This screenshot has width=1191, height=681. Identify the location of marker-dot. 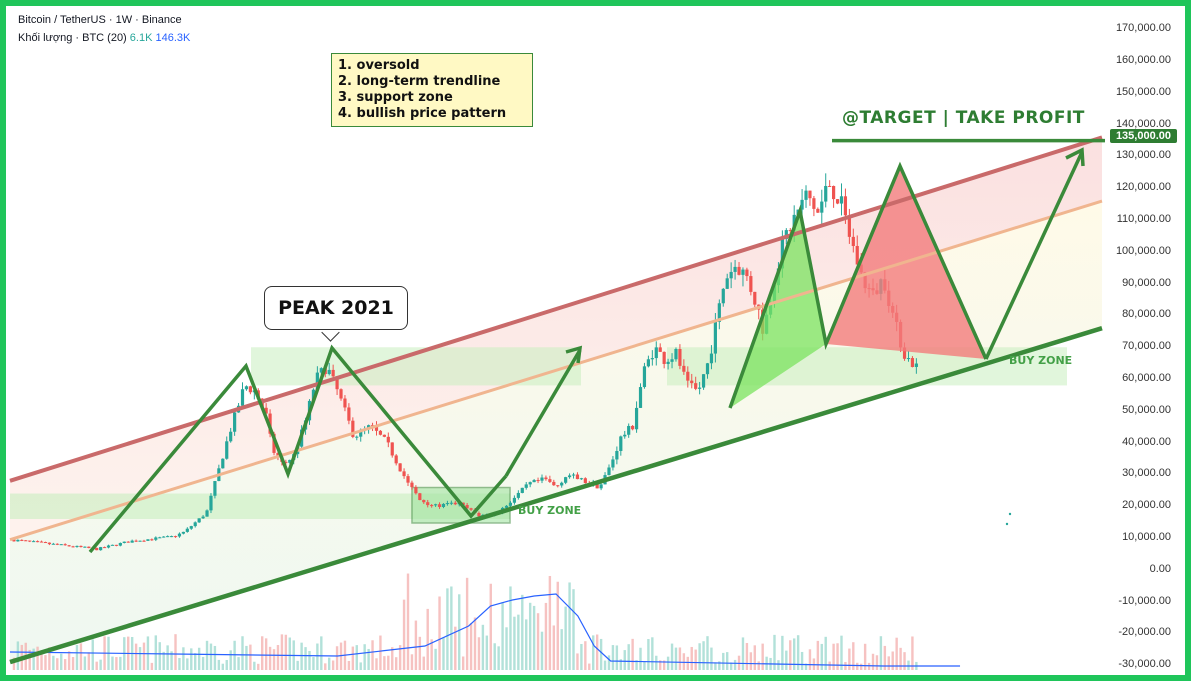
(1010, 514).